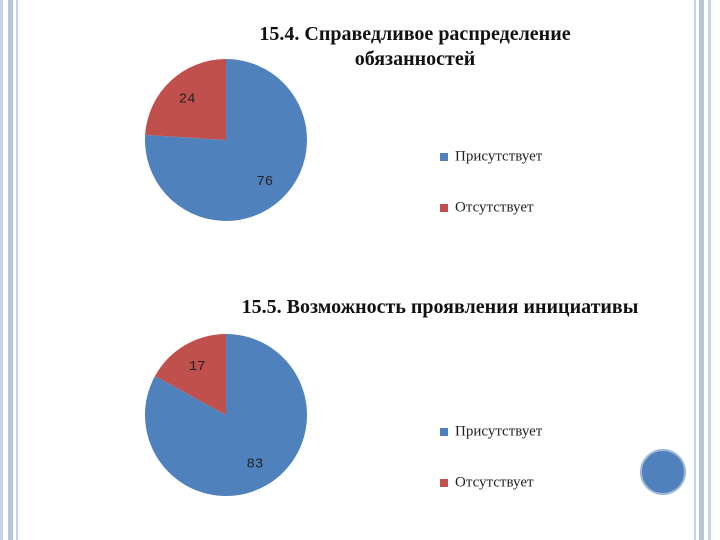 This screenshot has width=720, height=540. What do you see at coordinates (264, 182) in the screenshot?
I see `data-label: 76` at bounding box center [264, 182].